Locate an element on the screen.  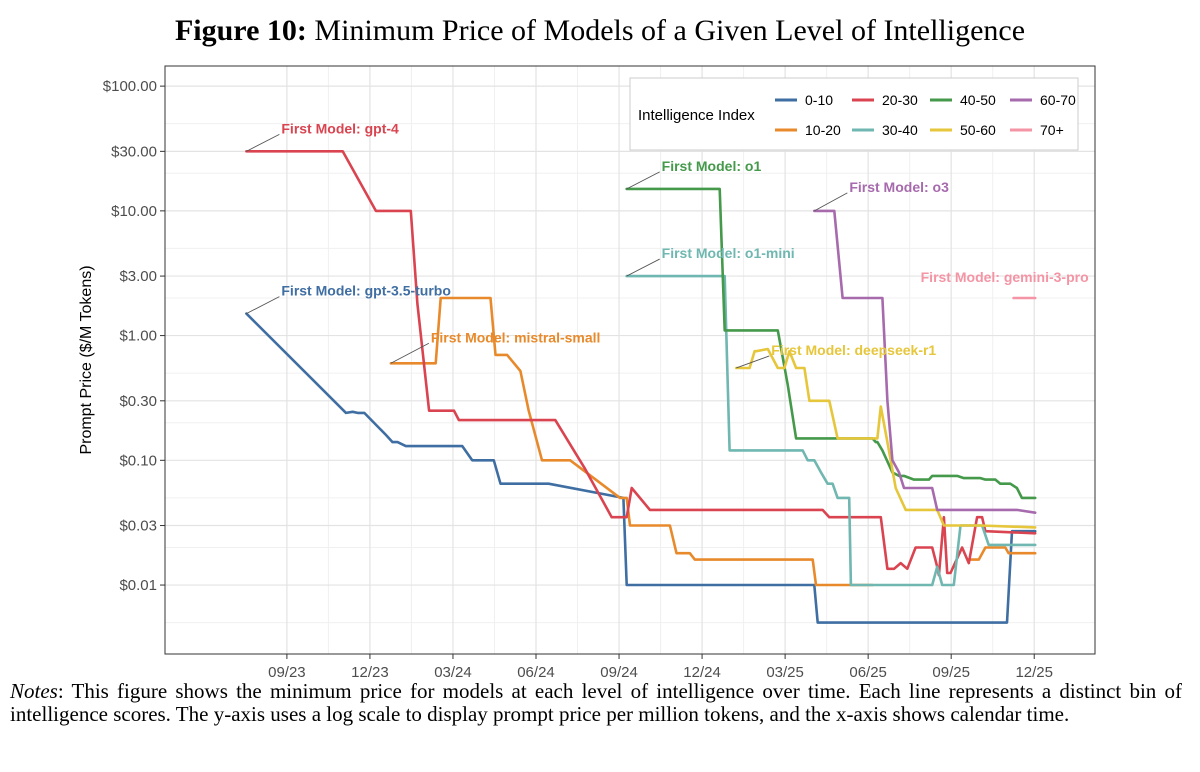
x-tick-label: 12/25 is located at coordinates (1034, 672).